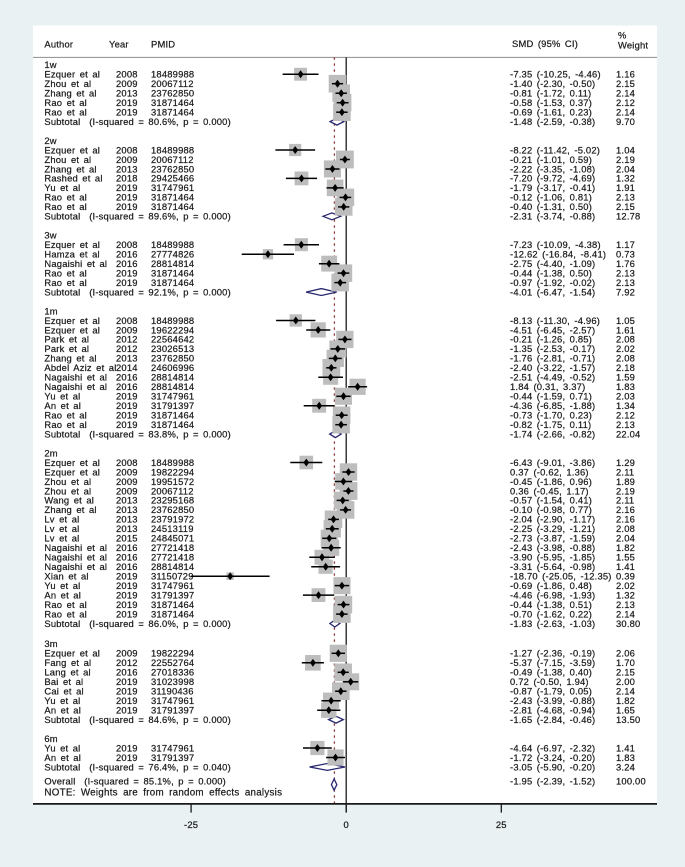  I want to click on svg-text: -1.40 (-2.30, -0.50), so click(552, 83).